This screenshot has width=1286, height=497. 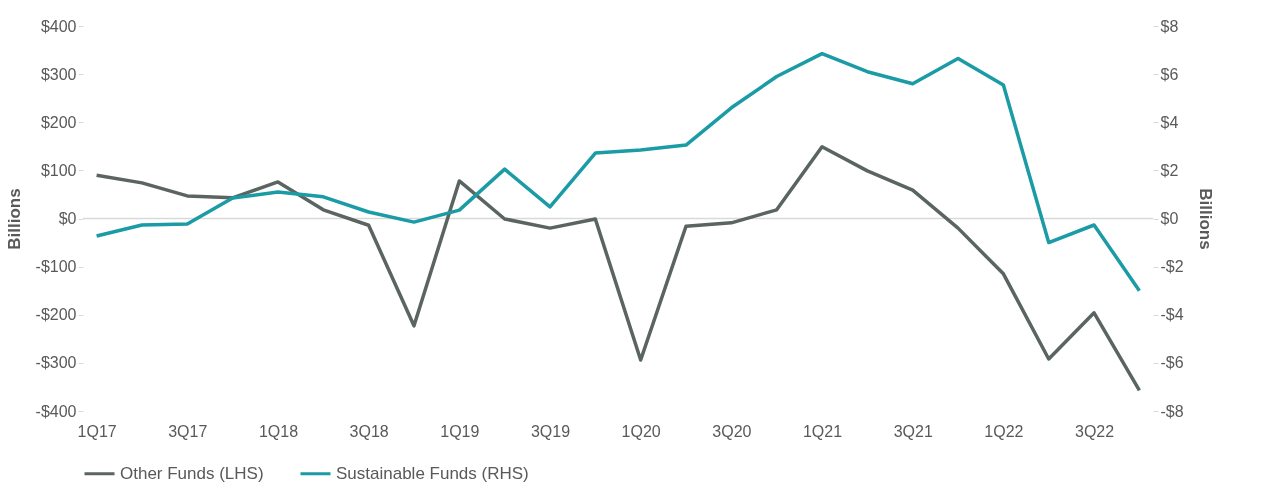 I want to click on y2-tick-label: -$2, so click(x=1172, y=267).